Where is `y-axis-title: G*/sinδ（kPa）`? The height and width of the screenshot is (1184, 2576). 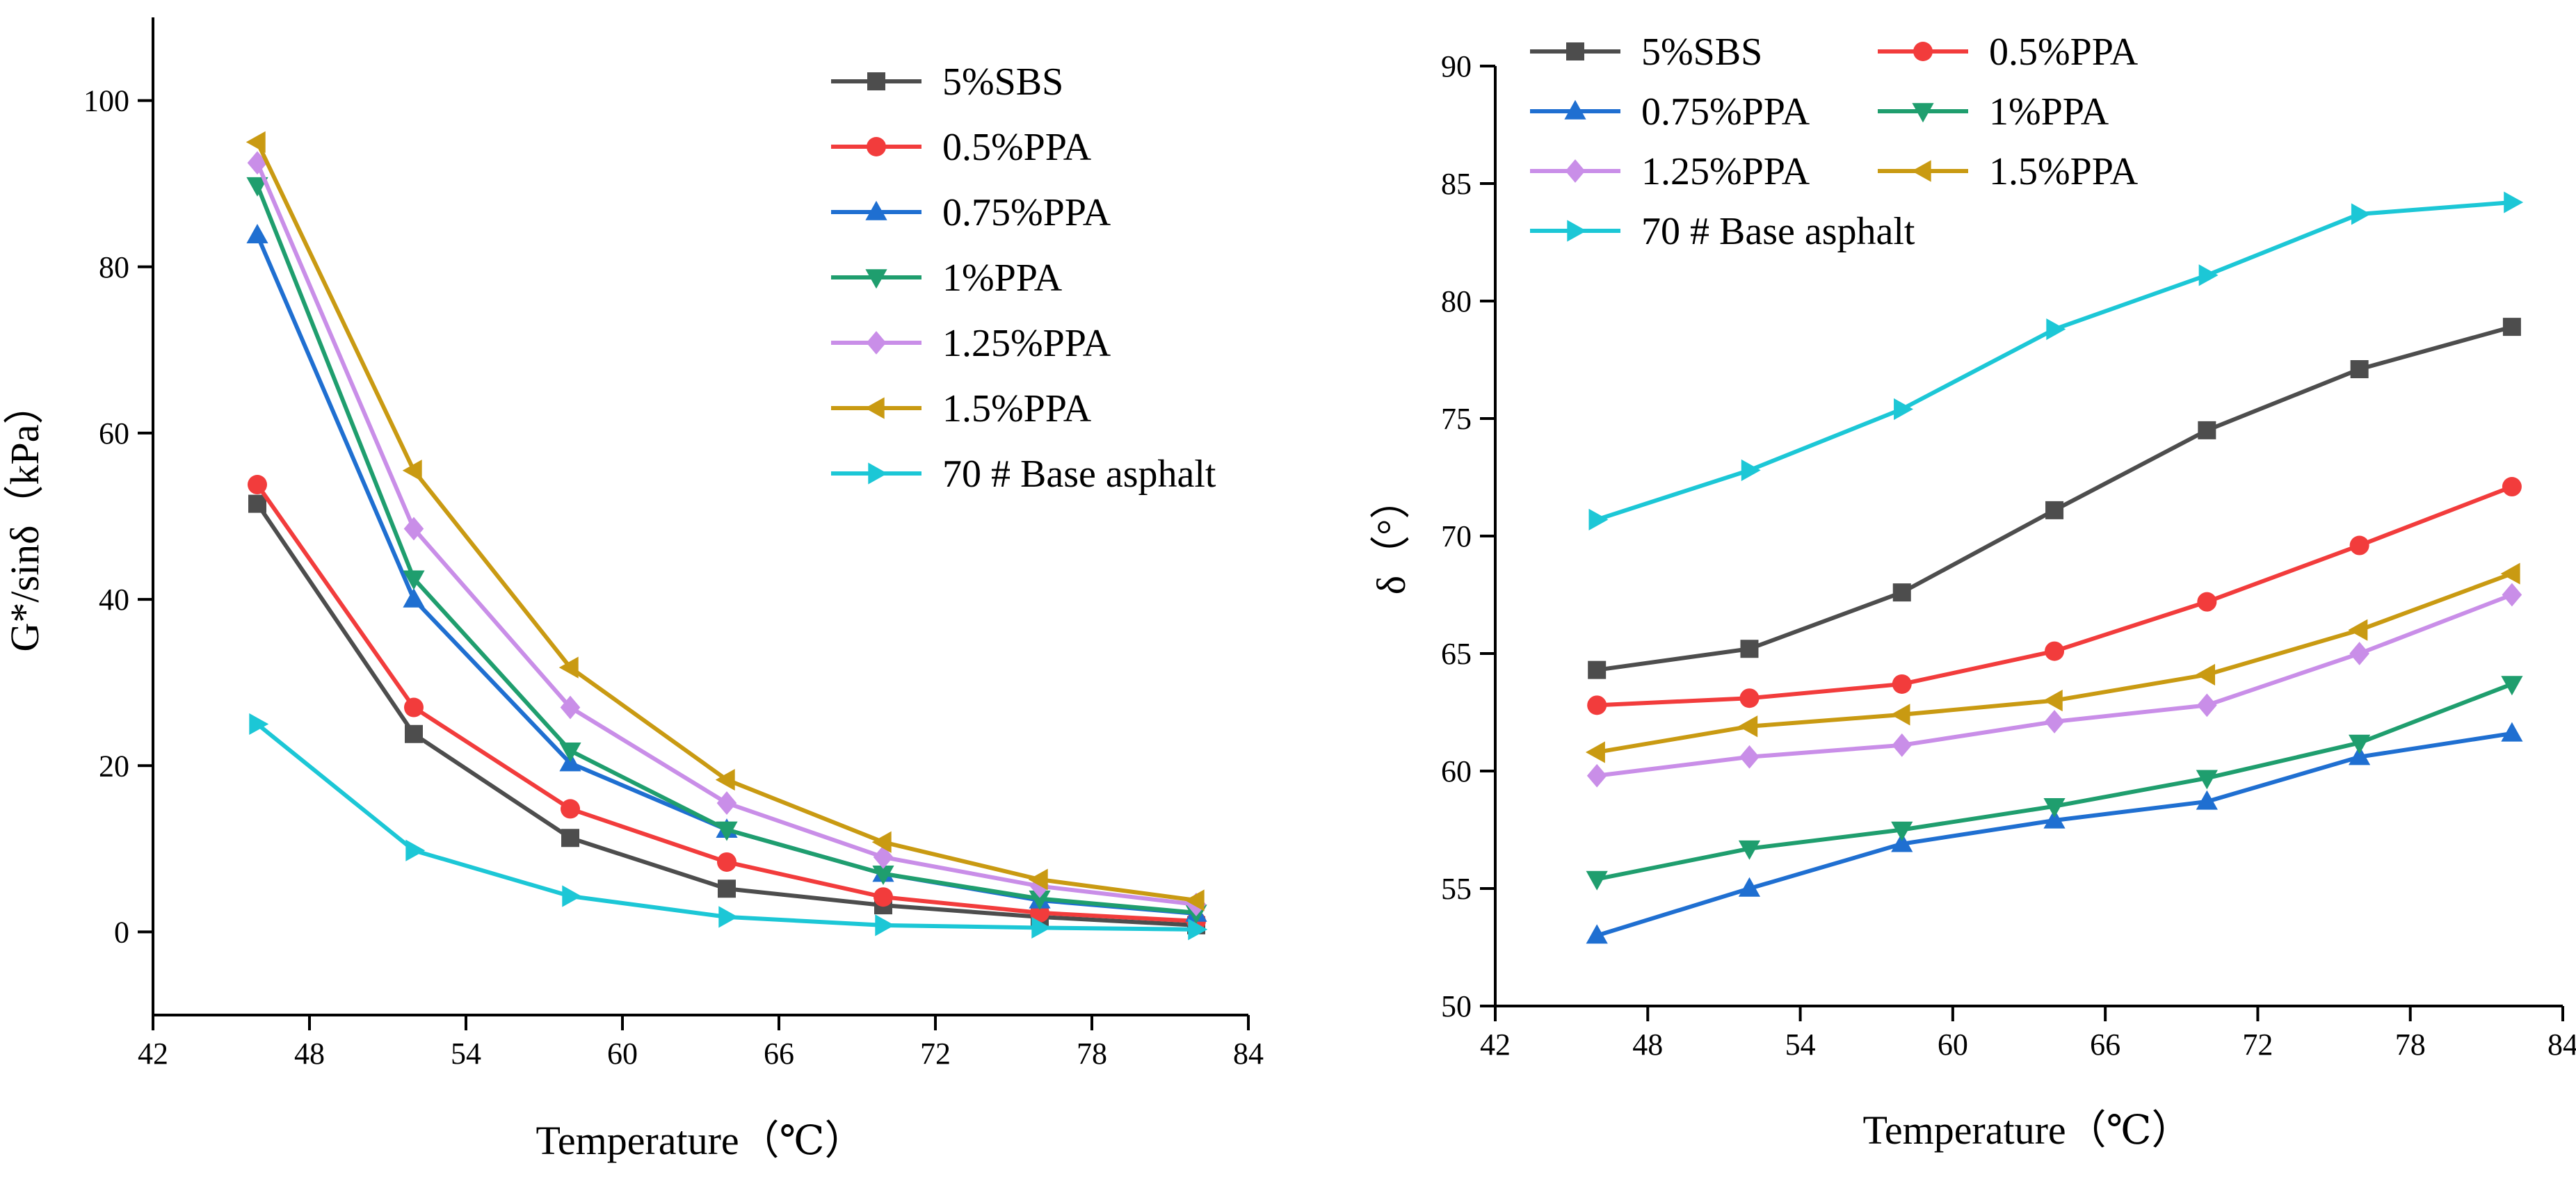 y-axis-title: G*/sinδ（kPa） is located at coordinates (24, 517).